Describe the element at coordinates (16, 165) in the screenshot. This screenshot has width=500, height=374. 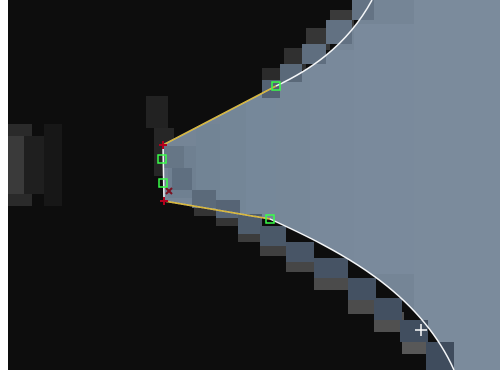
I see `left-edge-glow-bright` at that location.